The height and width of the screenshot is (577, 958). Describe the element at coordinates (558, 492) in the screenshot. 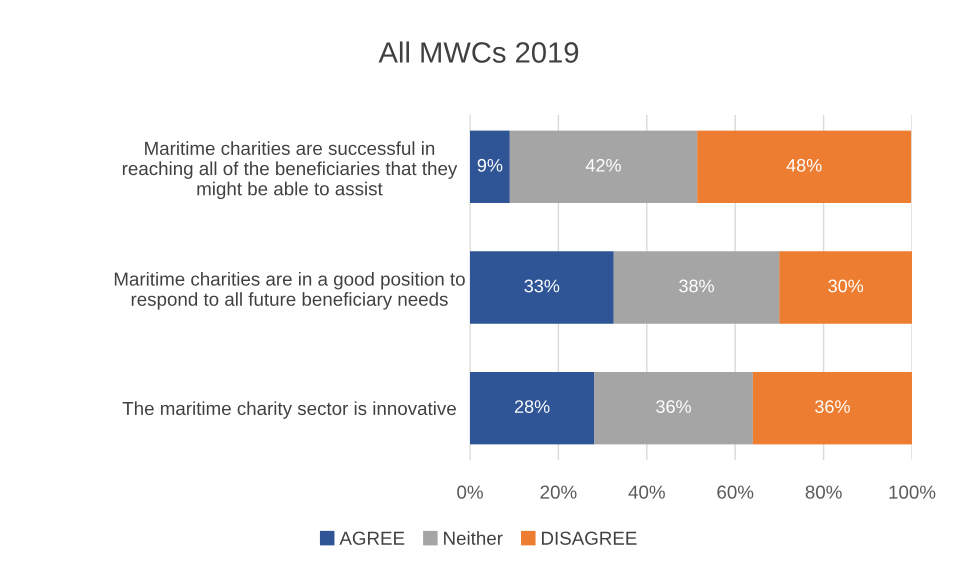

I see `x-tick-label: 20%` at that location.